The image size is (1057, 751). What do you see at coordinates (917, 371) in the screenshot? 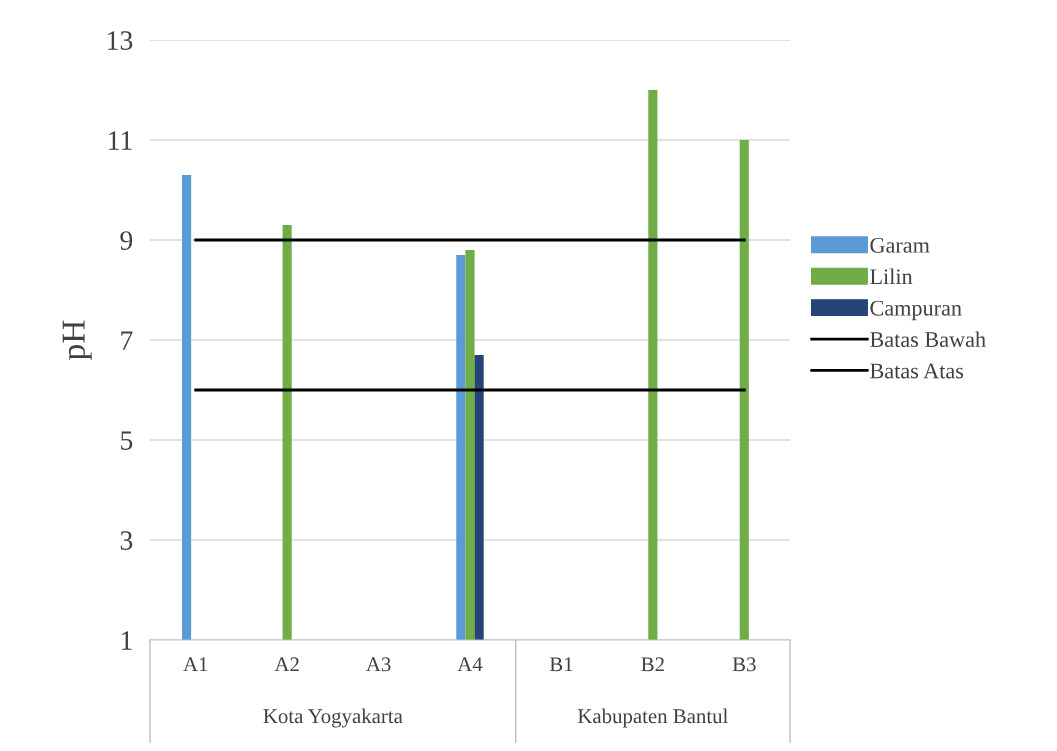
I see `legend-label: Batas Atas` at bounding box center [917, 371].